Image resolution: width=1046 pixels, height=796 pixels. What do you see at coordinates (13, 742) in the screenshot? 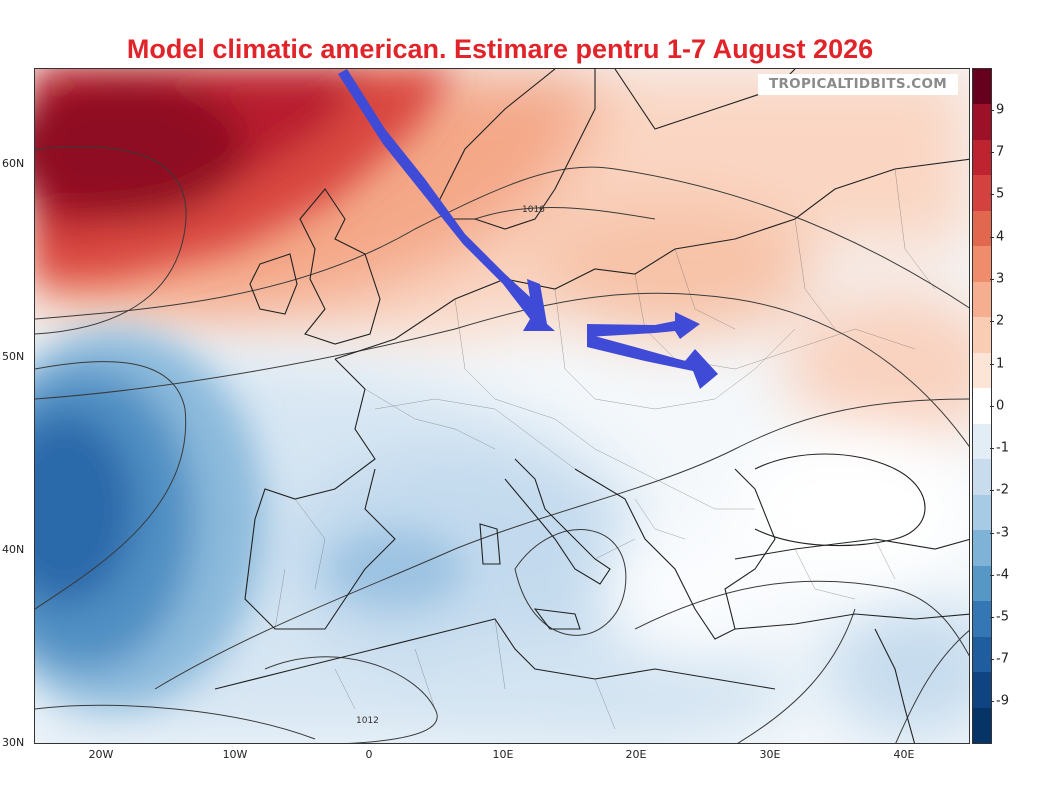
I see `lat-label-30n: 30N` at bounding box center [13, 742].